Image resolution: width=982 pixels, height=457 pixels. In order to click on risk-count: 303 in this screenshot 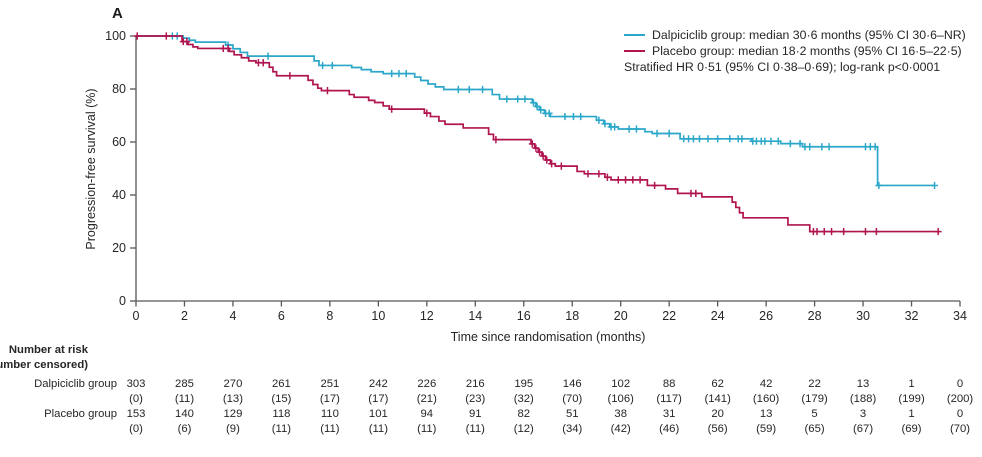, I will do `click(136, 384)`.